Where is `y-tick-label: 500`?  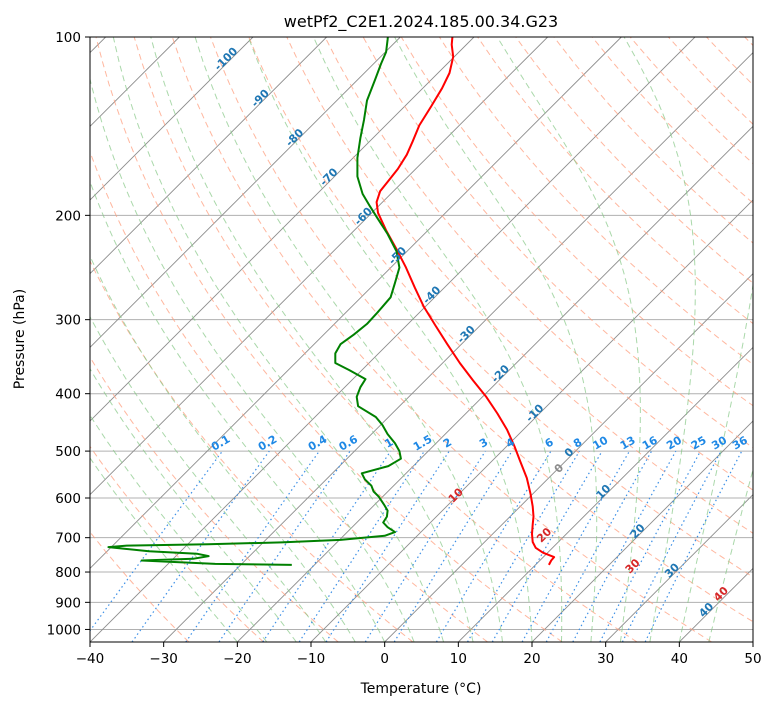
y-tick-label: 500 is located at coordinates (68, 452).